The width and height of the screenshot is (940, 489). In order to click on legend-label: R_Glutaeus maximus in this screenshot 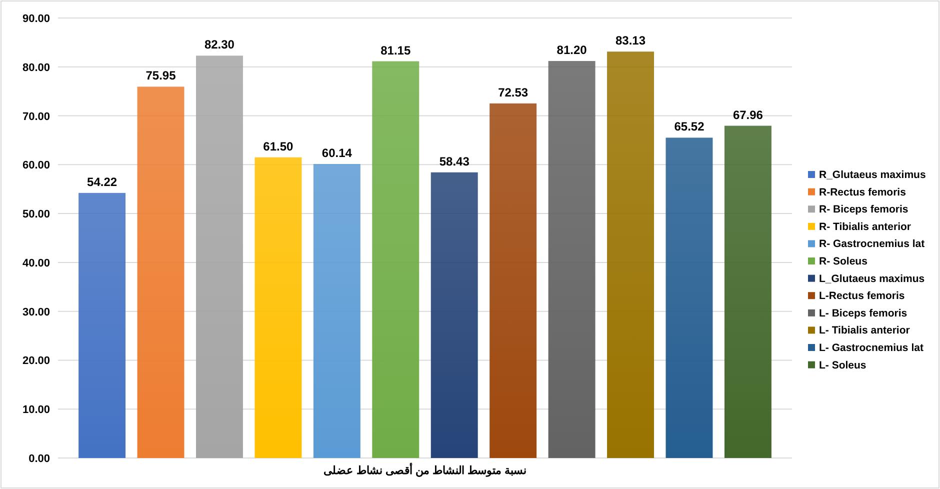, I will do `click(872, 175)`.